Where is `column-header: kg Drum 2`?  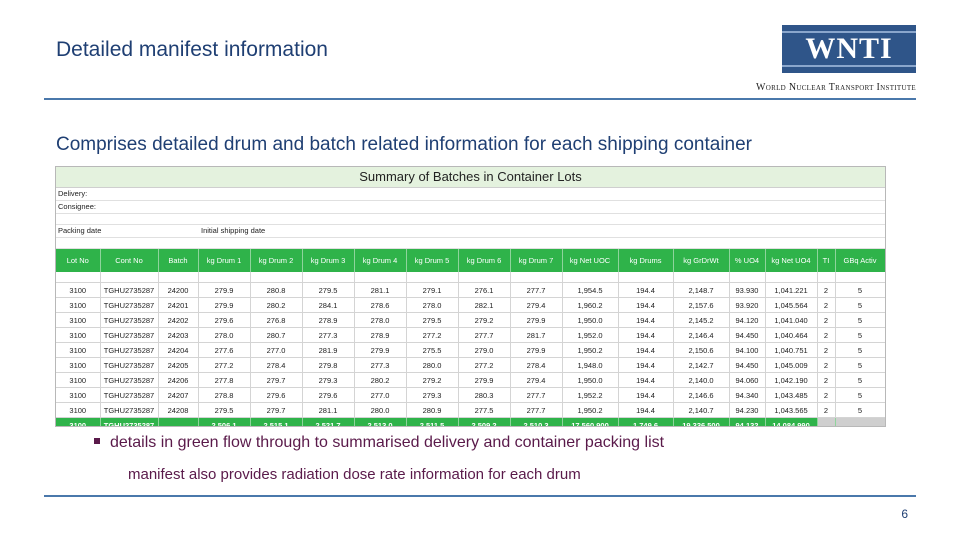 column-header: kg Drum 2 is located at coordinates (276, 260).